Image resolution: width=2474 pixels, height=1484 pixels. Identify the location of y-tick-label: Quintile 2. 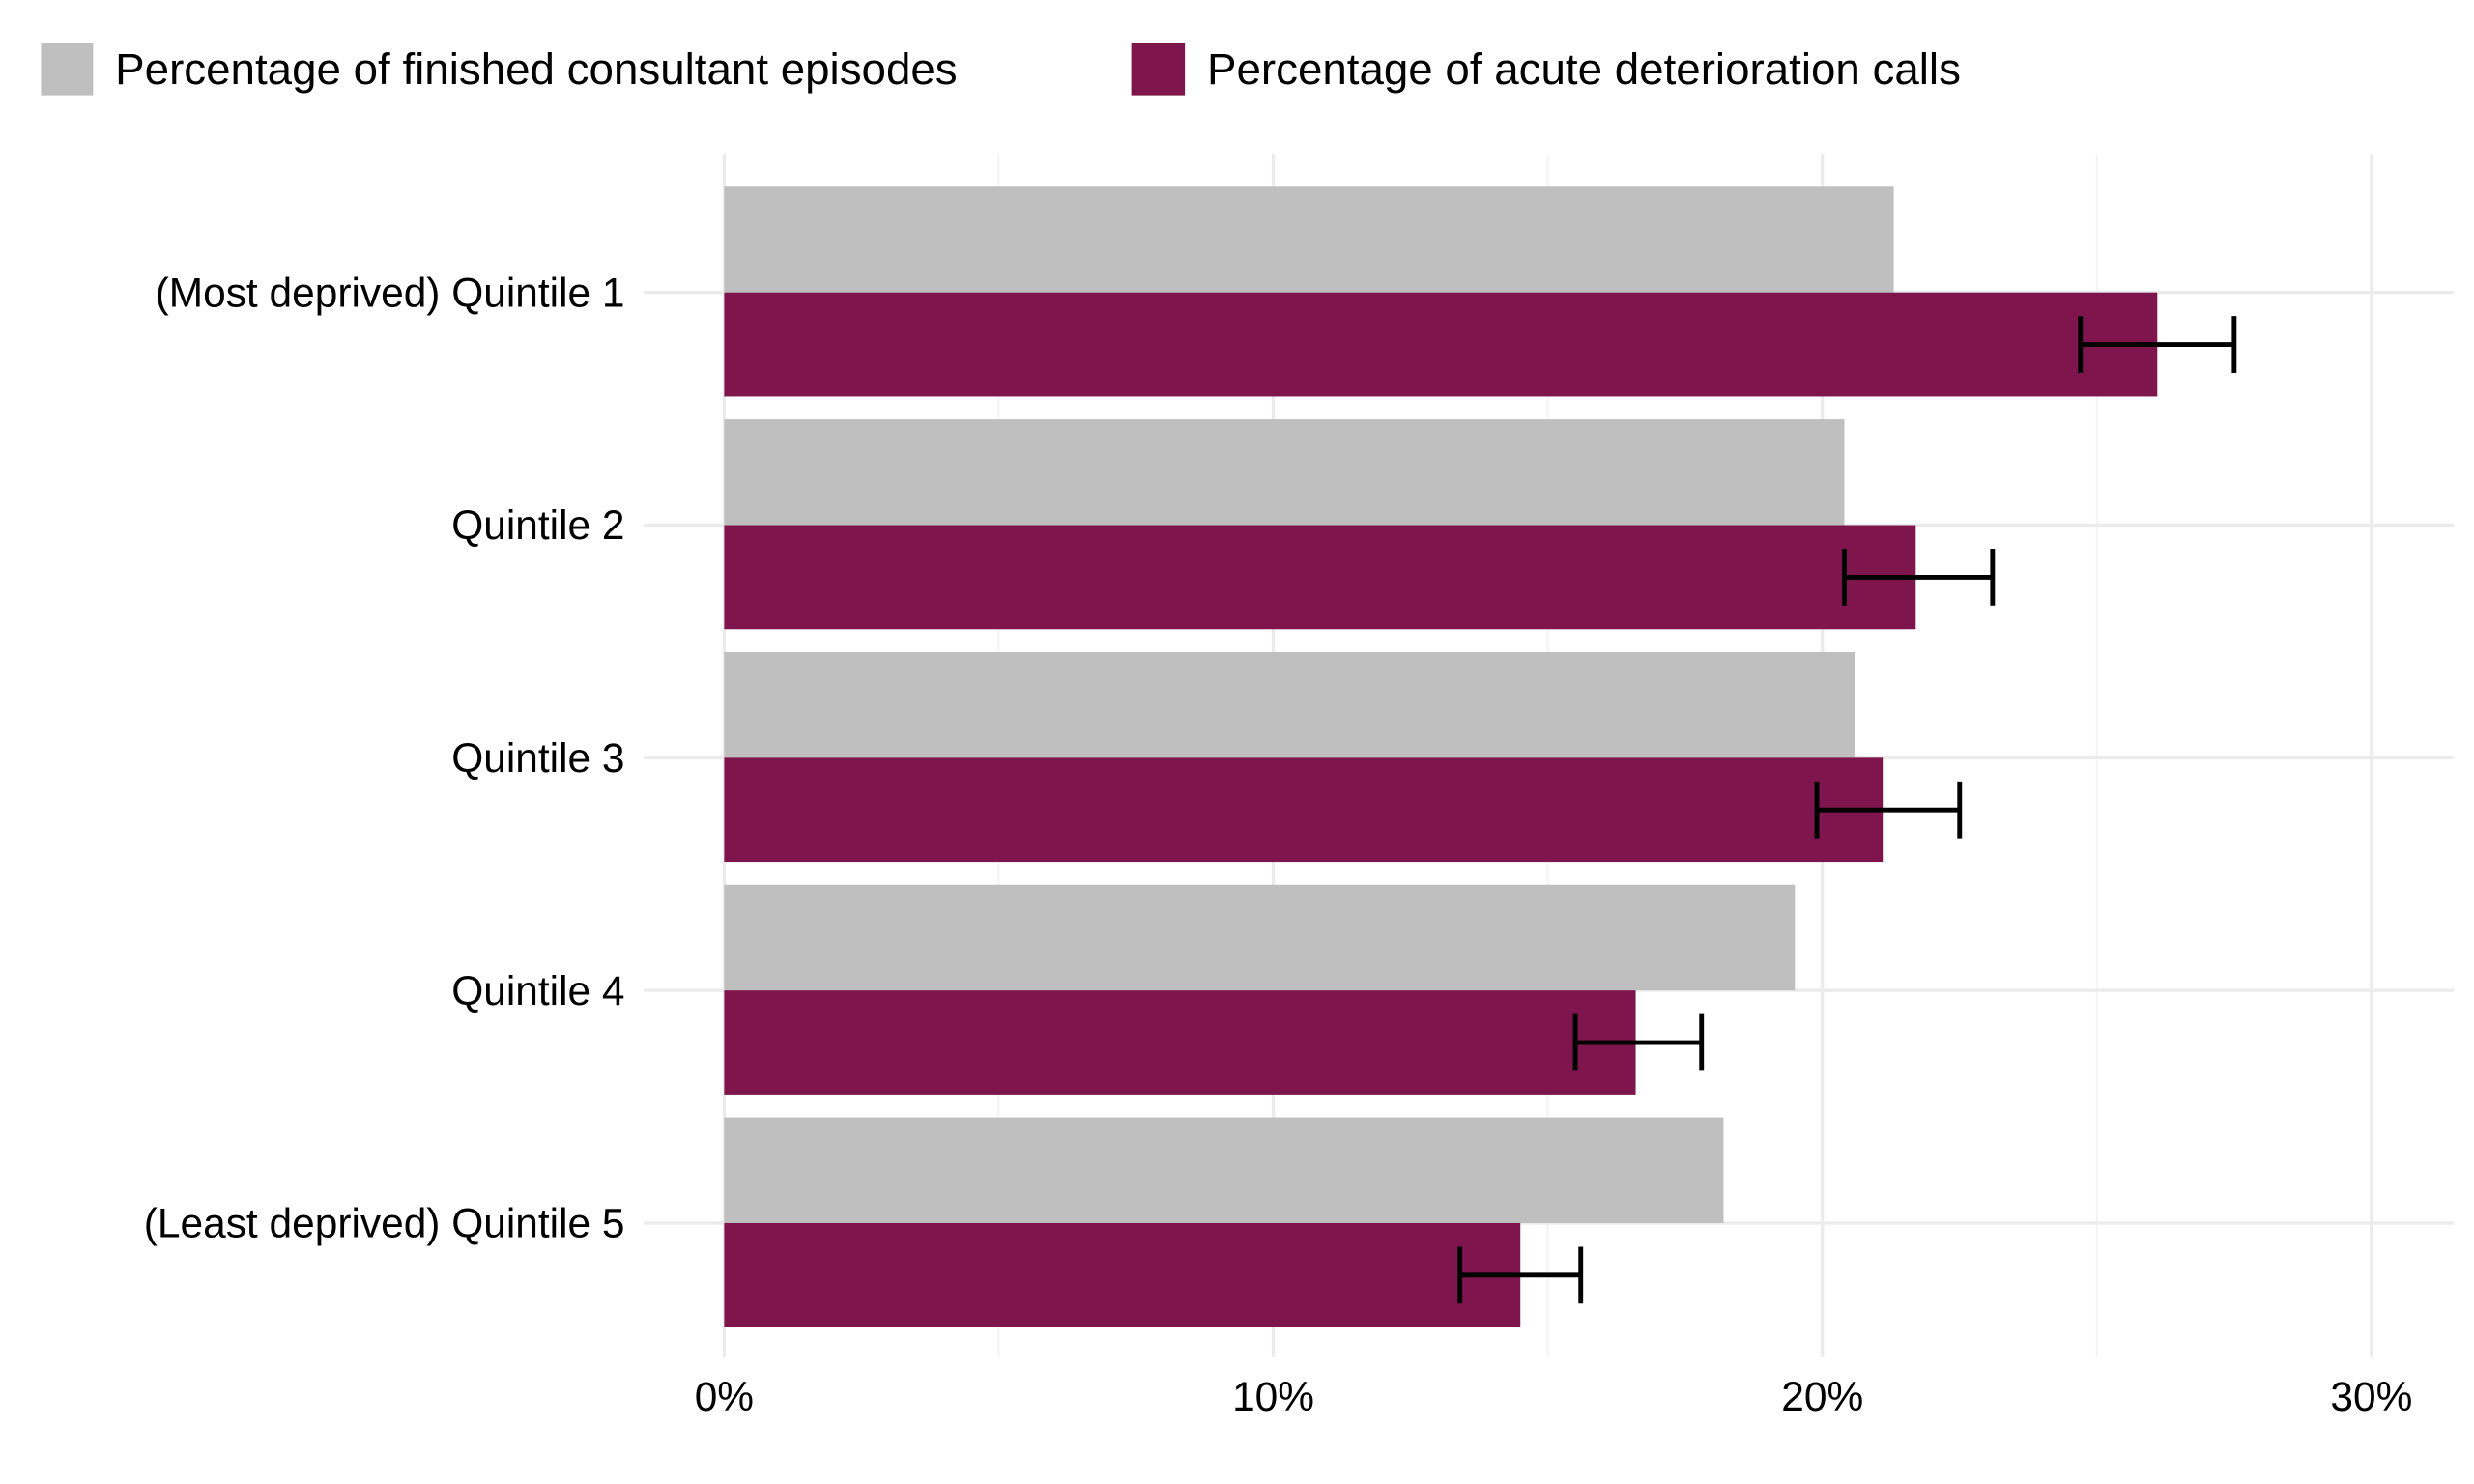
(537, 525).